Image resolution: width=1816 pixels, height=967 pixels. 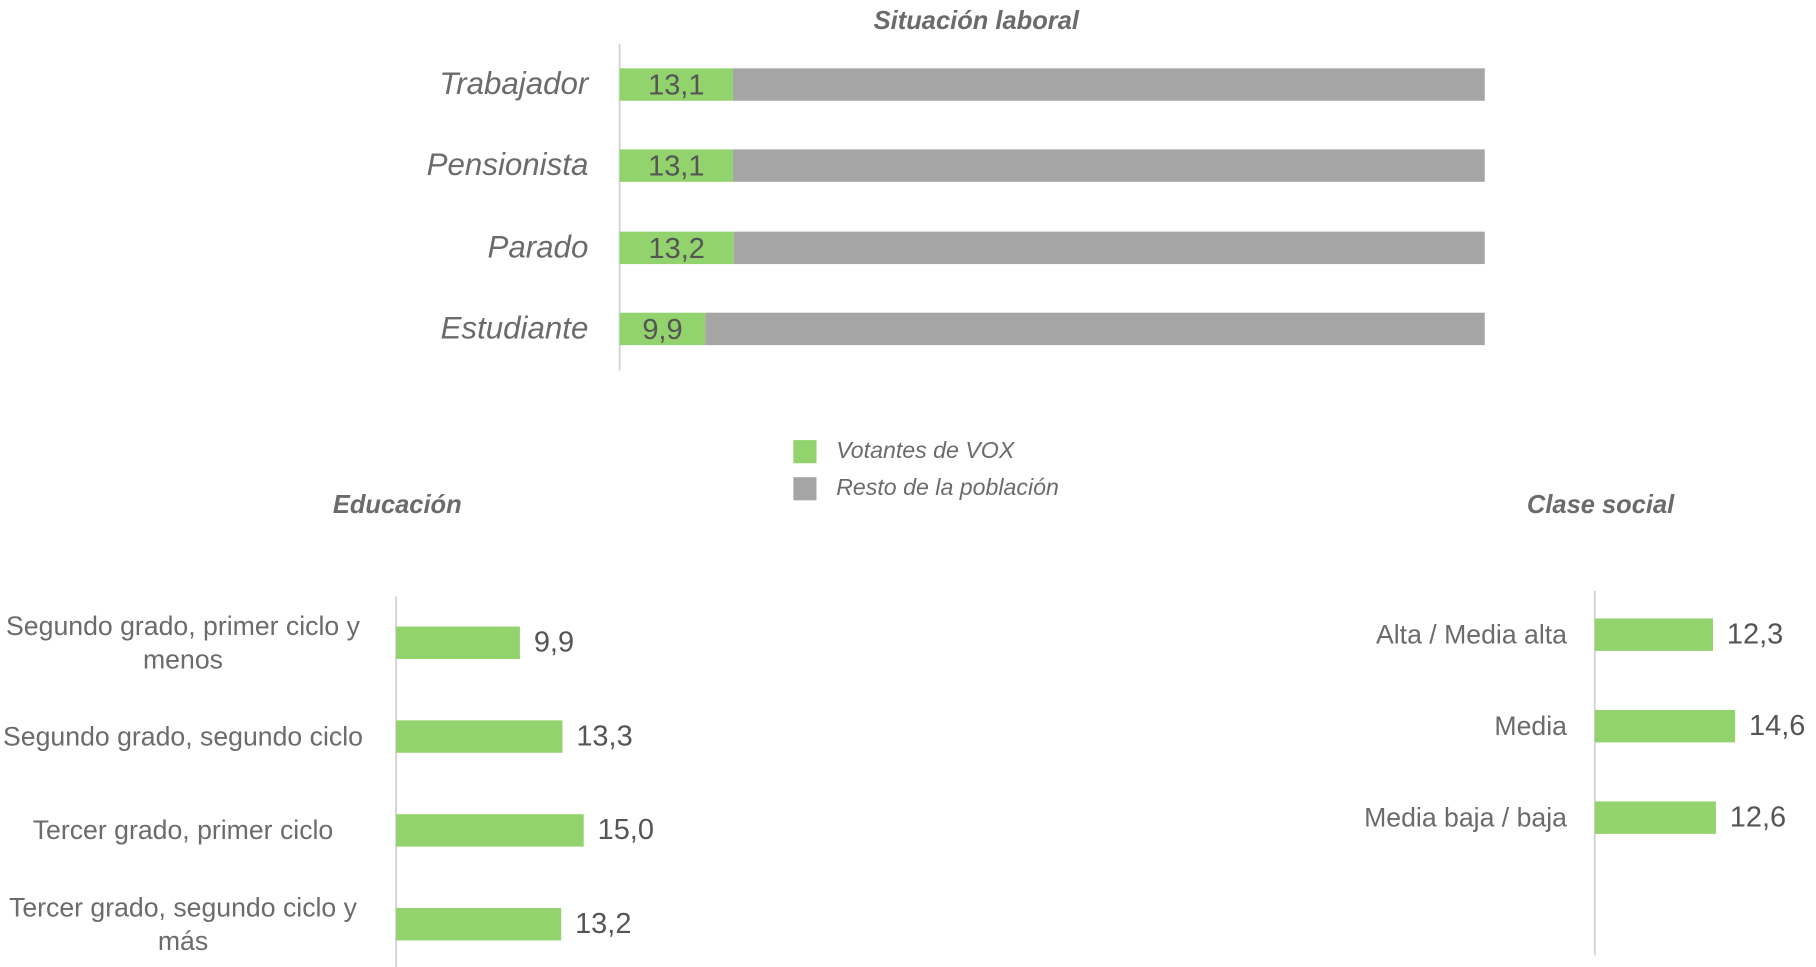 What do you see at coordinates (926, 450) in the screenshot?
I see `legend-label: Votantes de VOX` at bounding box center [926, 450].